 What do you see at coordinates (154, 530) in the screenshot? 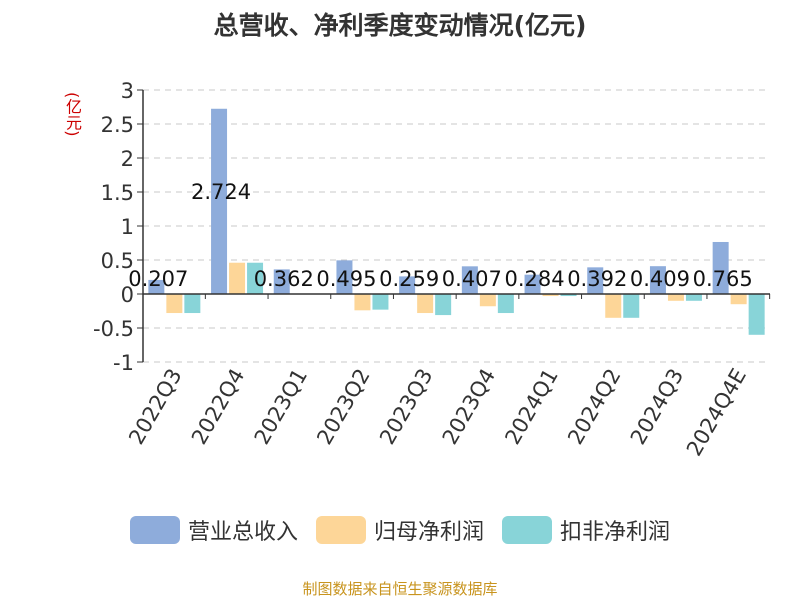
I see `legend-swatch-revenue` at bounding box center [154, 530].